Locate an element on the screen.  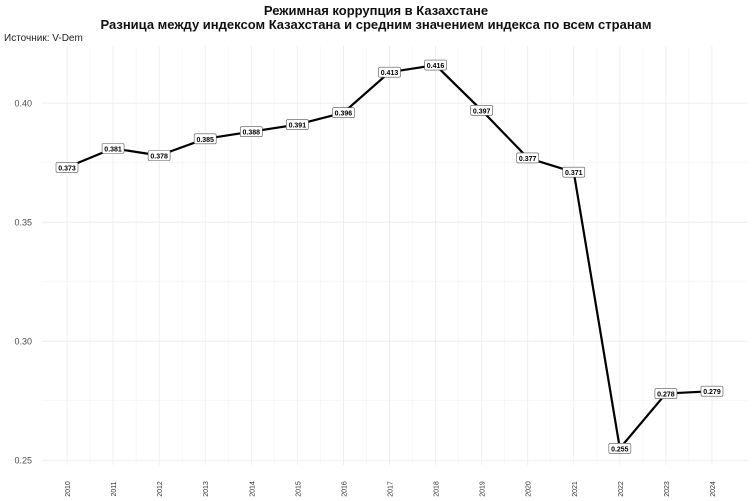
data-label: 0.385 is located at coordinates (205, 139).